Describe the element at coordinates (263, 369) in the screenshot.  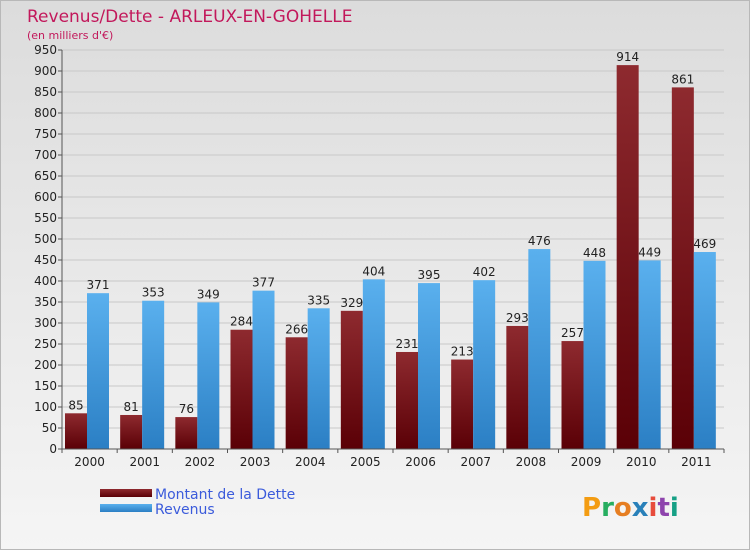
I see `bar-revenus-2003` at that location.